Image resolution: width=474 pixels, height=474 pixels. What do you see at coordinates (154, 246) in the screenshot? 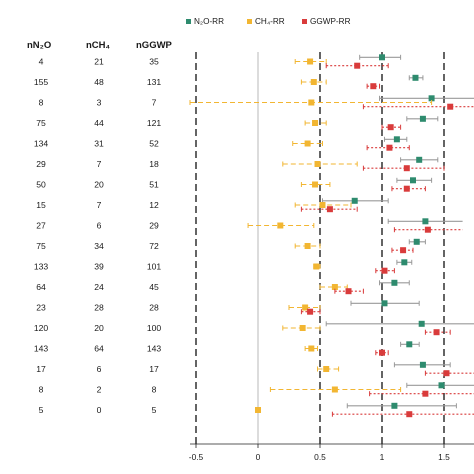
I see `count-cell: 72` at bounding box center [154, 246].